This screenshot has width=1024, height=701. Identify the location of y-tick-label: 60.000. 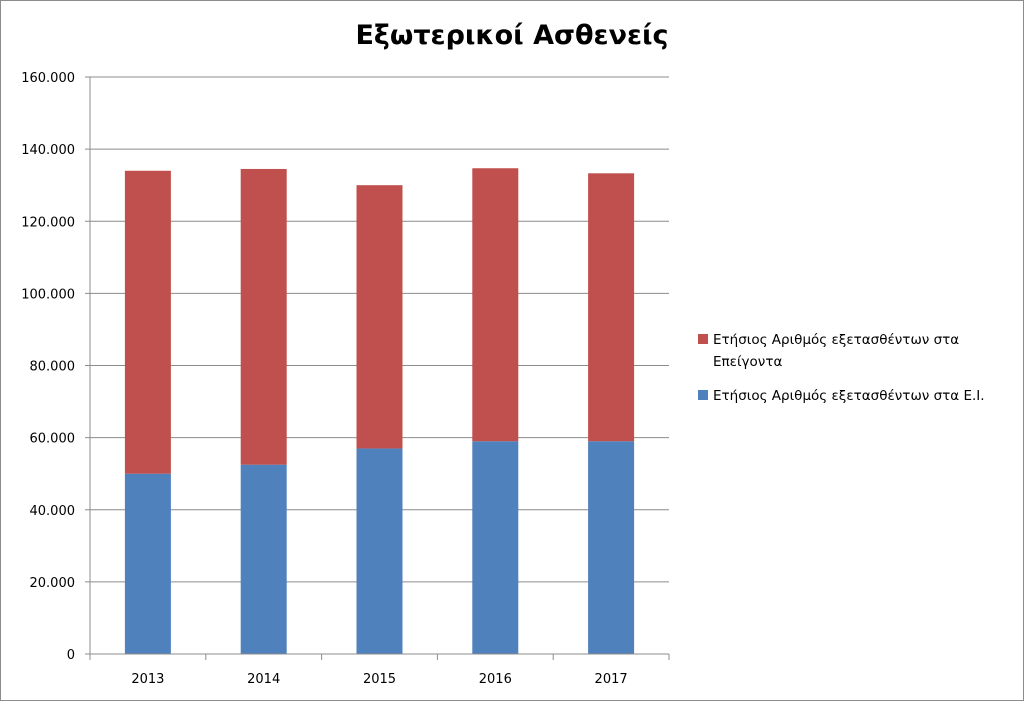
(53, 439).